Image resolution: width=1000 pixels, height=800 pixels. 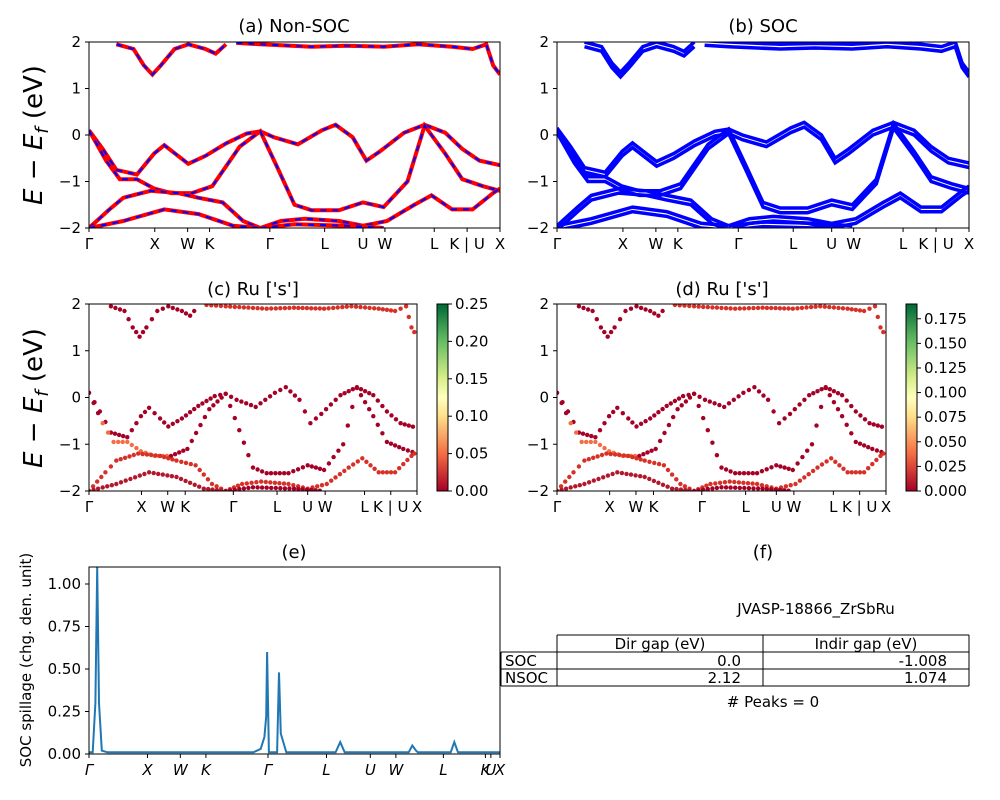 What do you see at coordinates (471, 379) in the screenshot?
I see `colorbar-c-tick-label: 0.15` at bounding box center [471, 379].